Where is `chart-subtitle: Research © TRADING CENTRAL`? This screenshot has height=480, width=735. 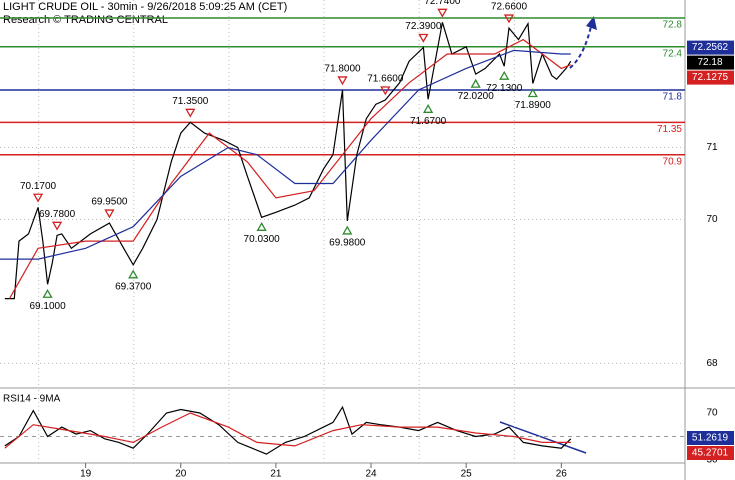 chart-subtitle: Research © TRADING CENTRAL is located at coordinates (85, 20).